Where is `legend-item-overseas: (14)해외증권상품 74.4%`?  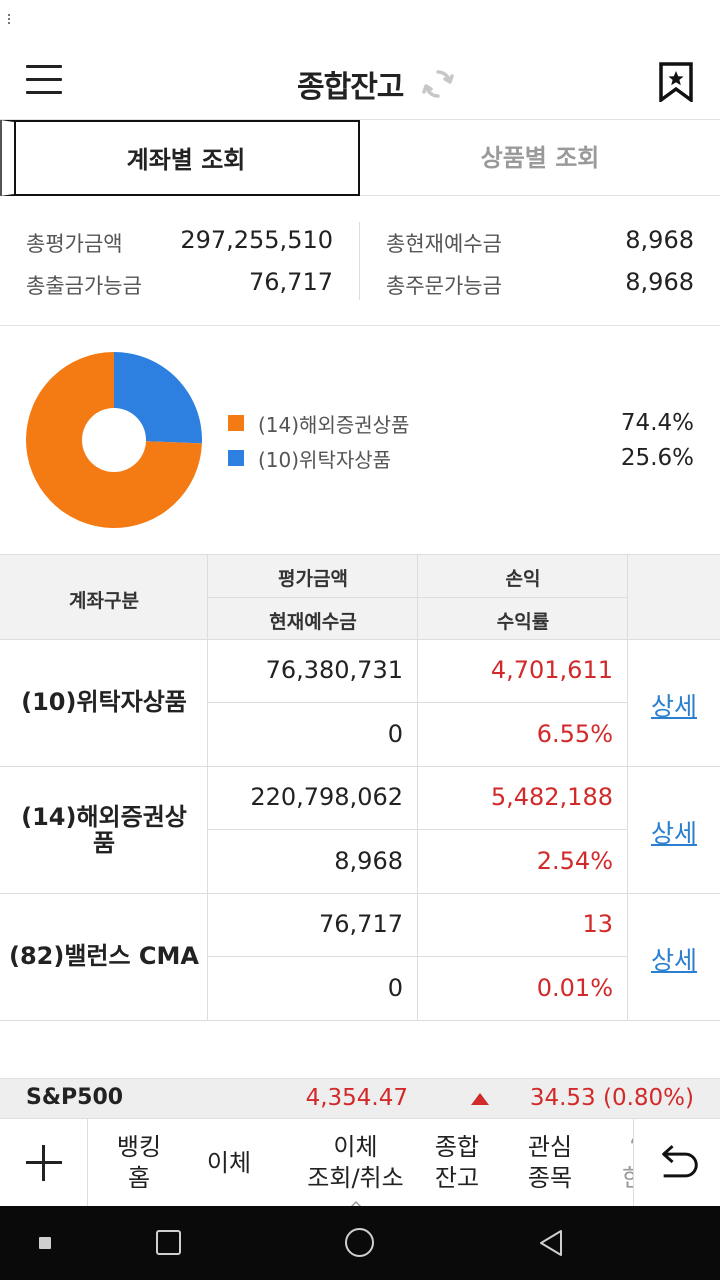 legend-item-overseas: (14)해외증권상품 74.4% is located at coordinates (461, 423).